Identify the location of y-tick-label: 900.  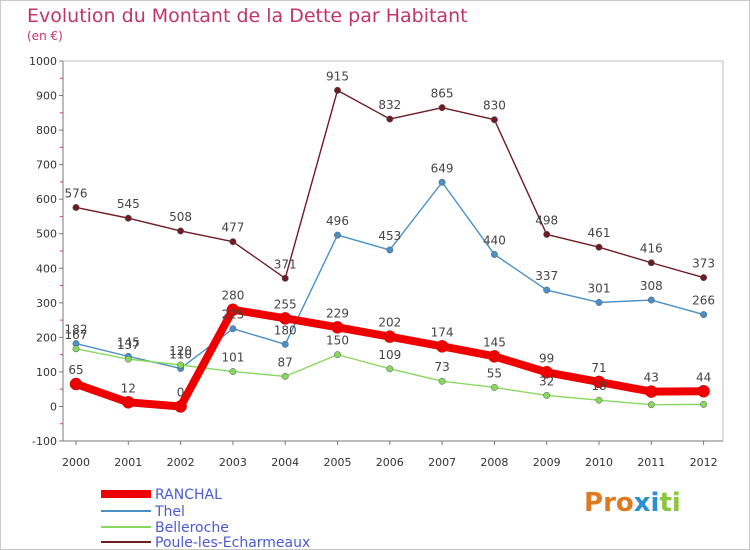
(46, 96).